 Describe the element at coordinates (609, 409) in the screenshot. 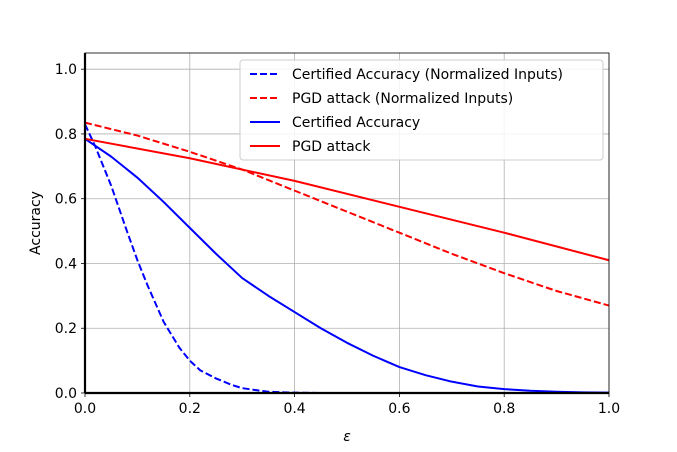

I see `x-tick-label: 1.0` at that location.